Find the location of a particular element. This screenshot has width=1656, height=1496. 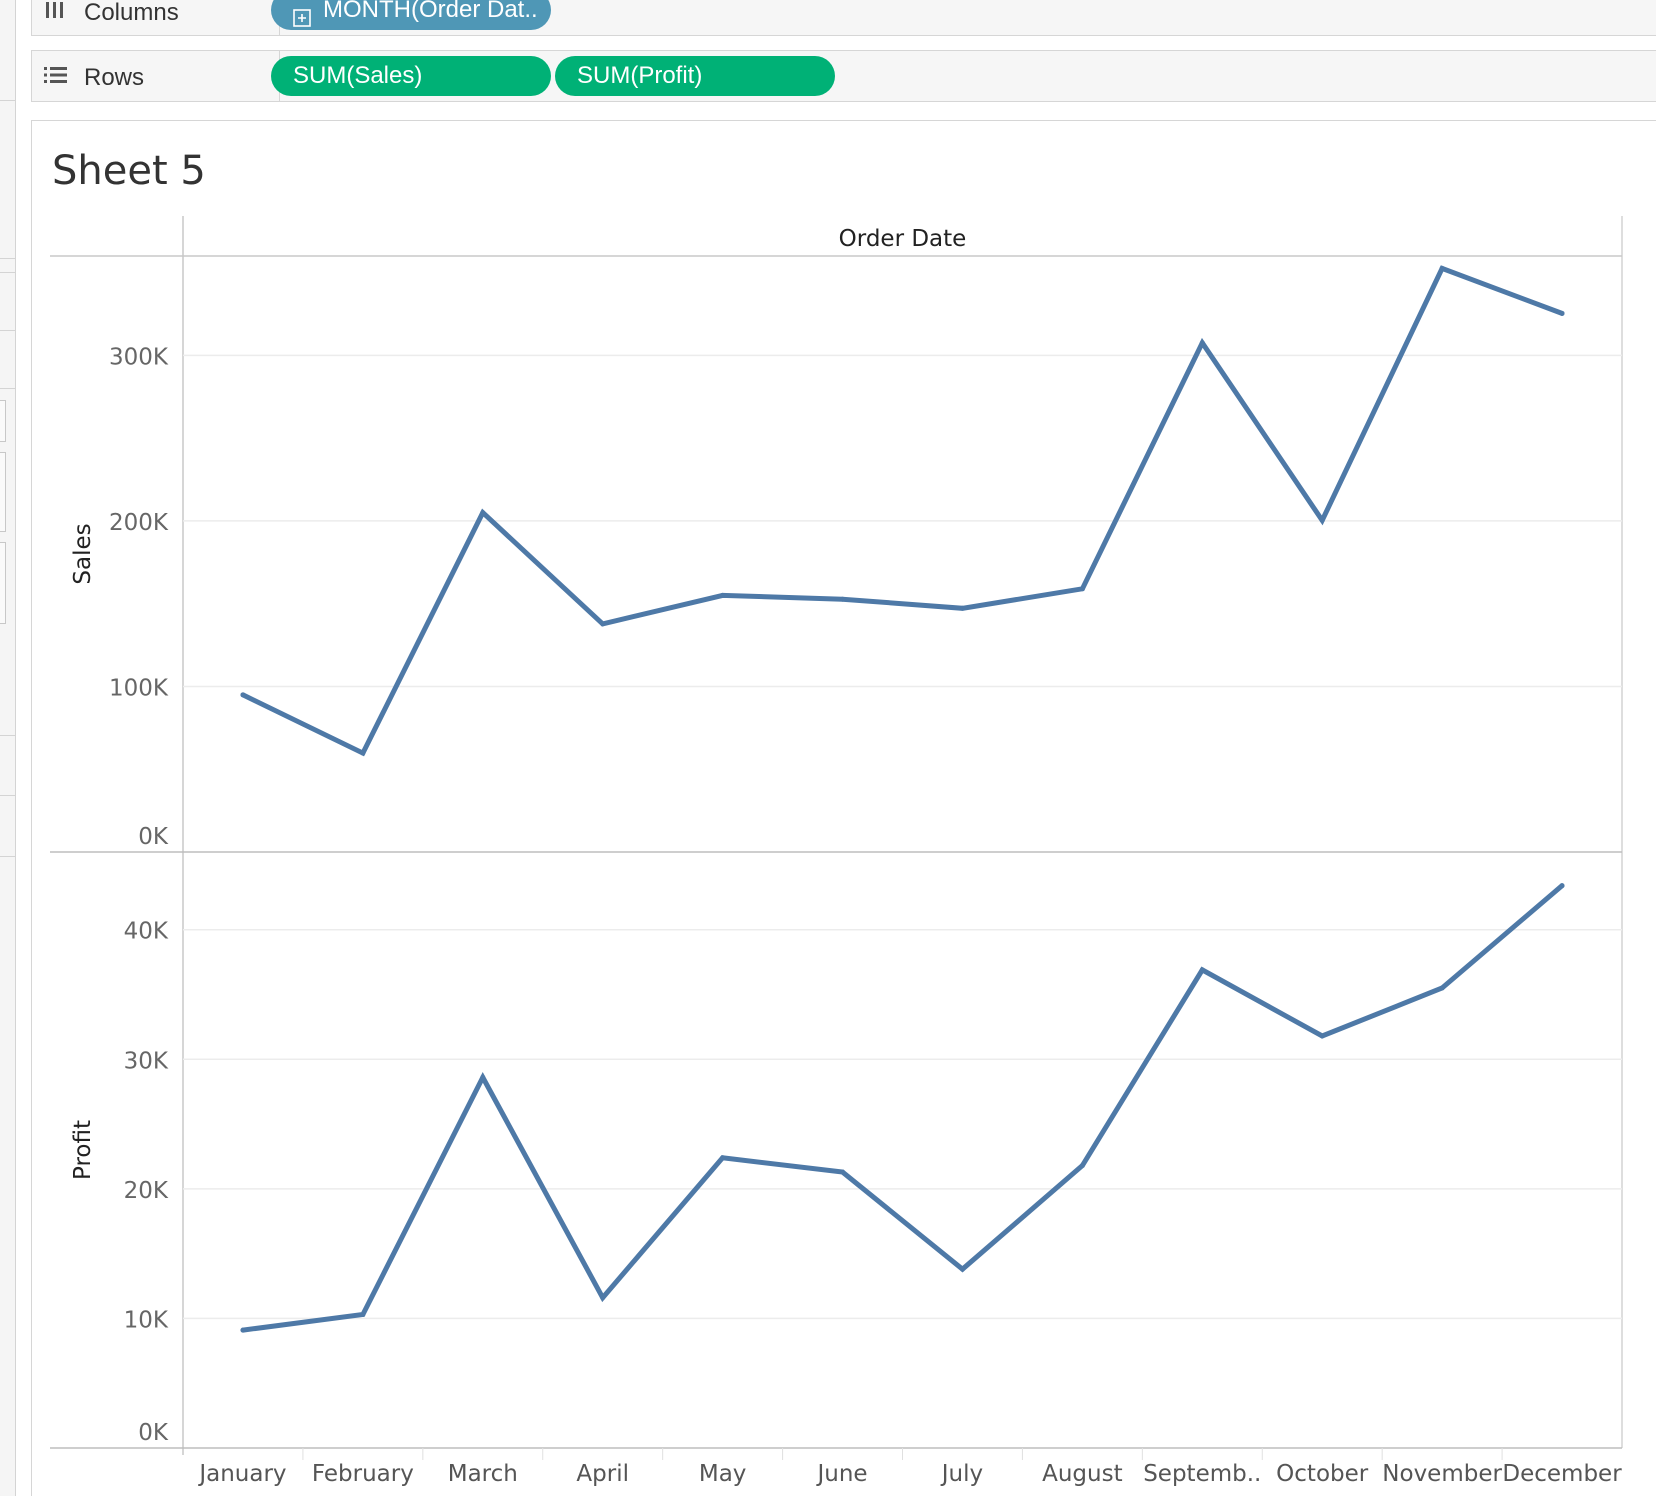

x-tick-label: Septemb.. is located at coordinates (1202, 1474).